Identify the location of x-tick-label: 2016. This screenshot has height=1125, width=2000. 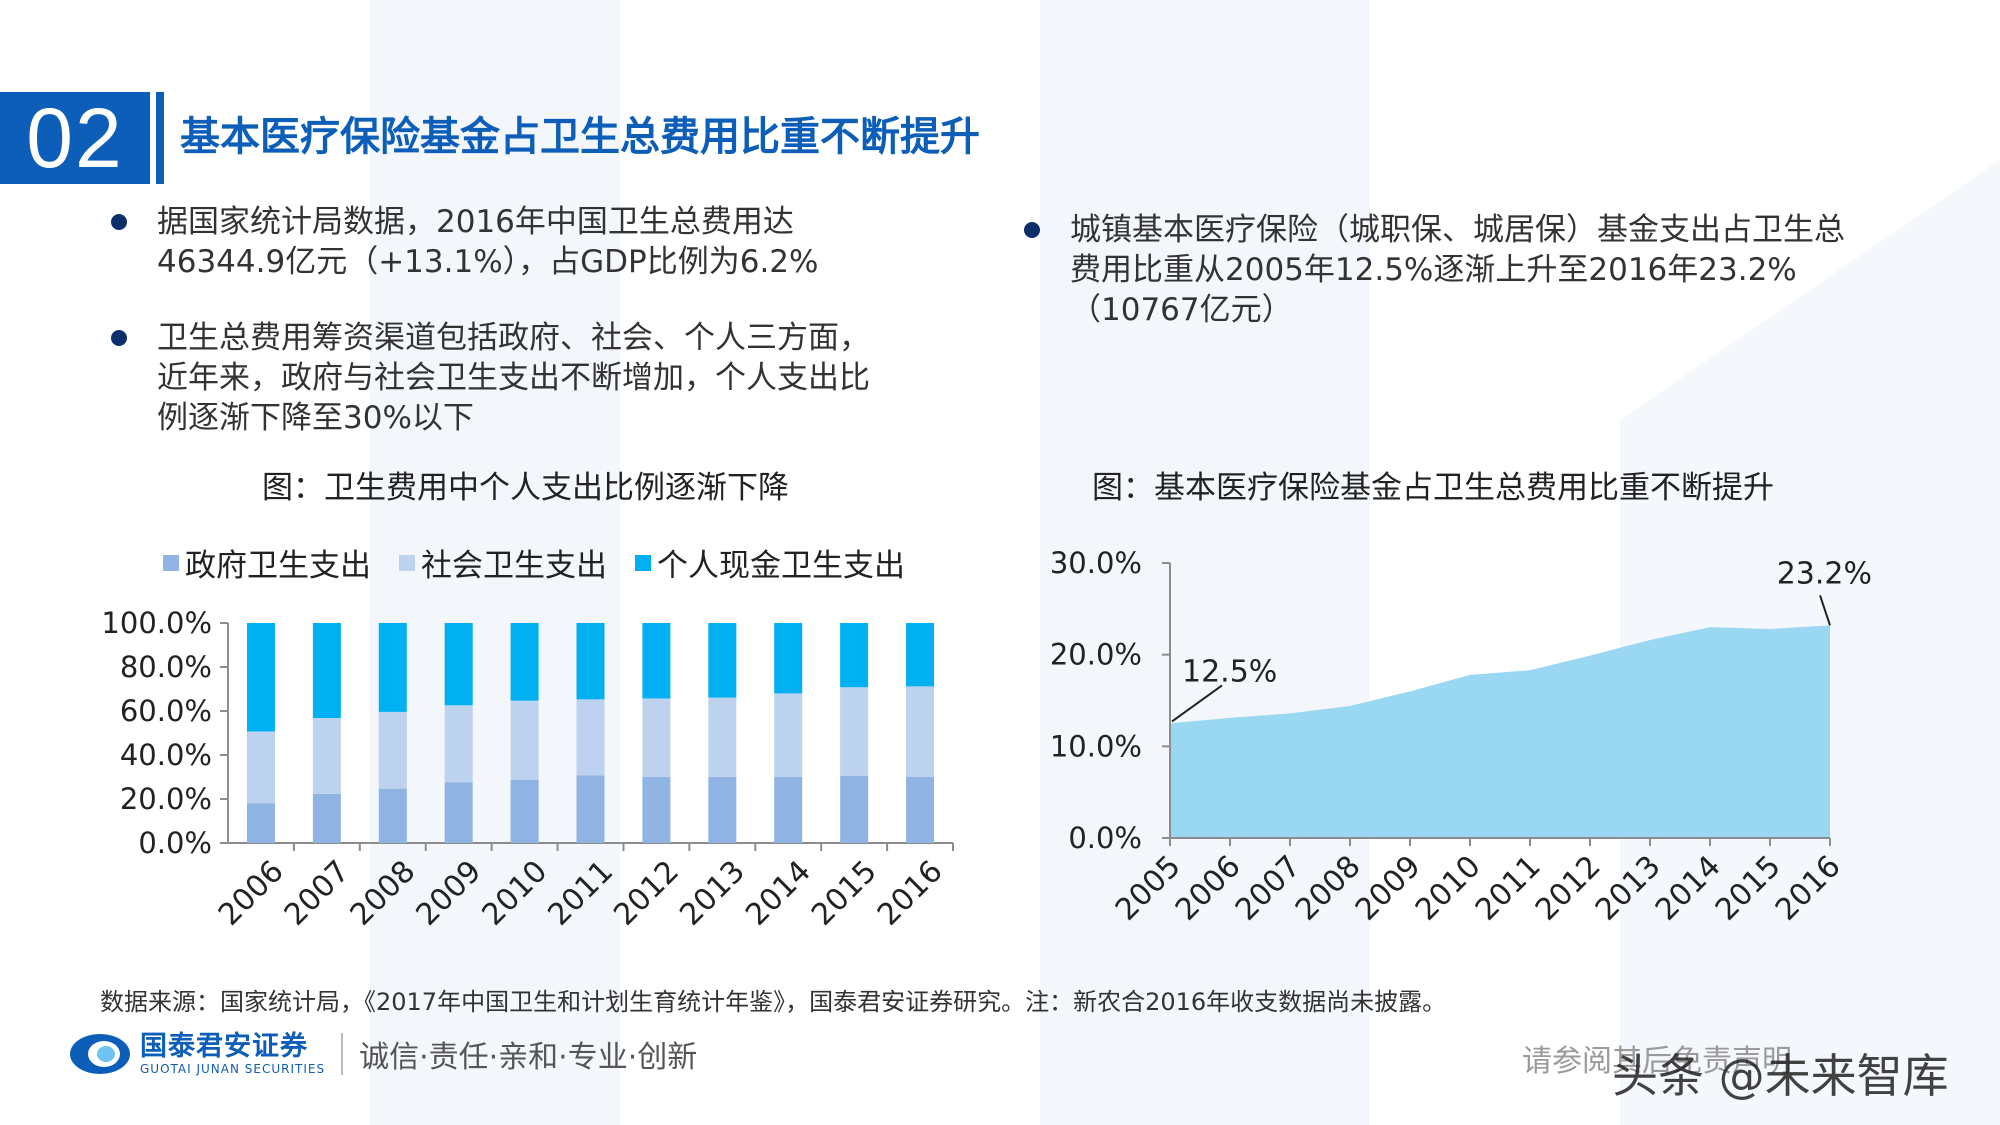
(1808, 888).